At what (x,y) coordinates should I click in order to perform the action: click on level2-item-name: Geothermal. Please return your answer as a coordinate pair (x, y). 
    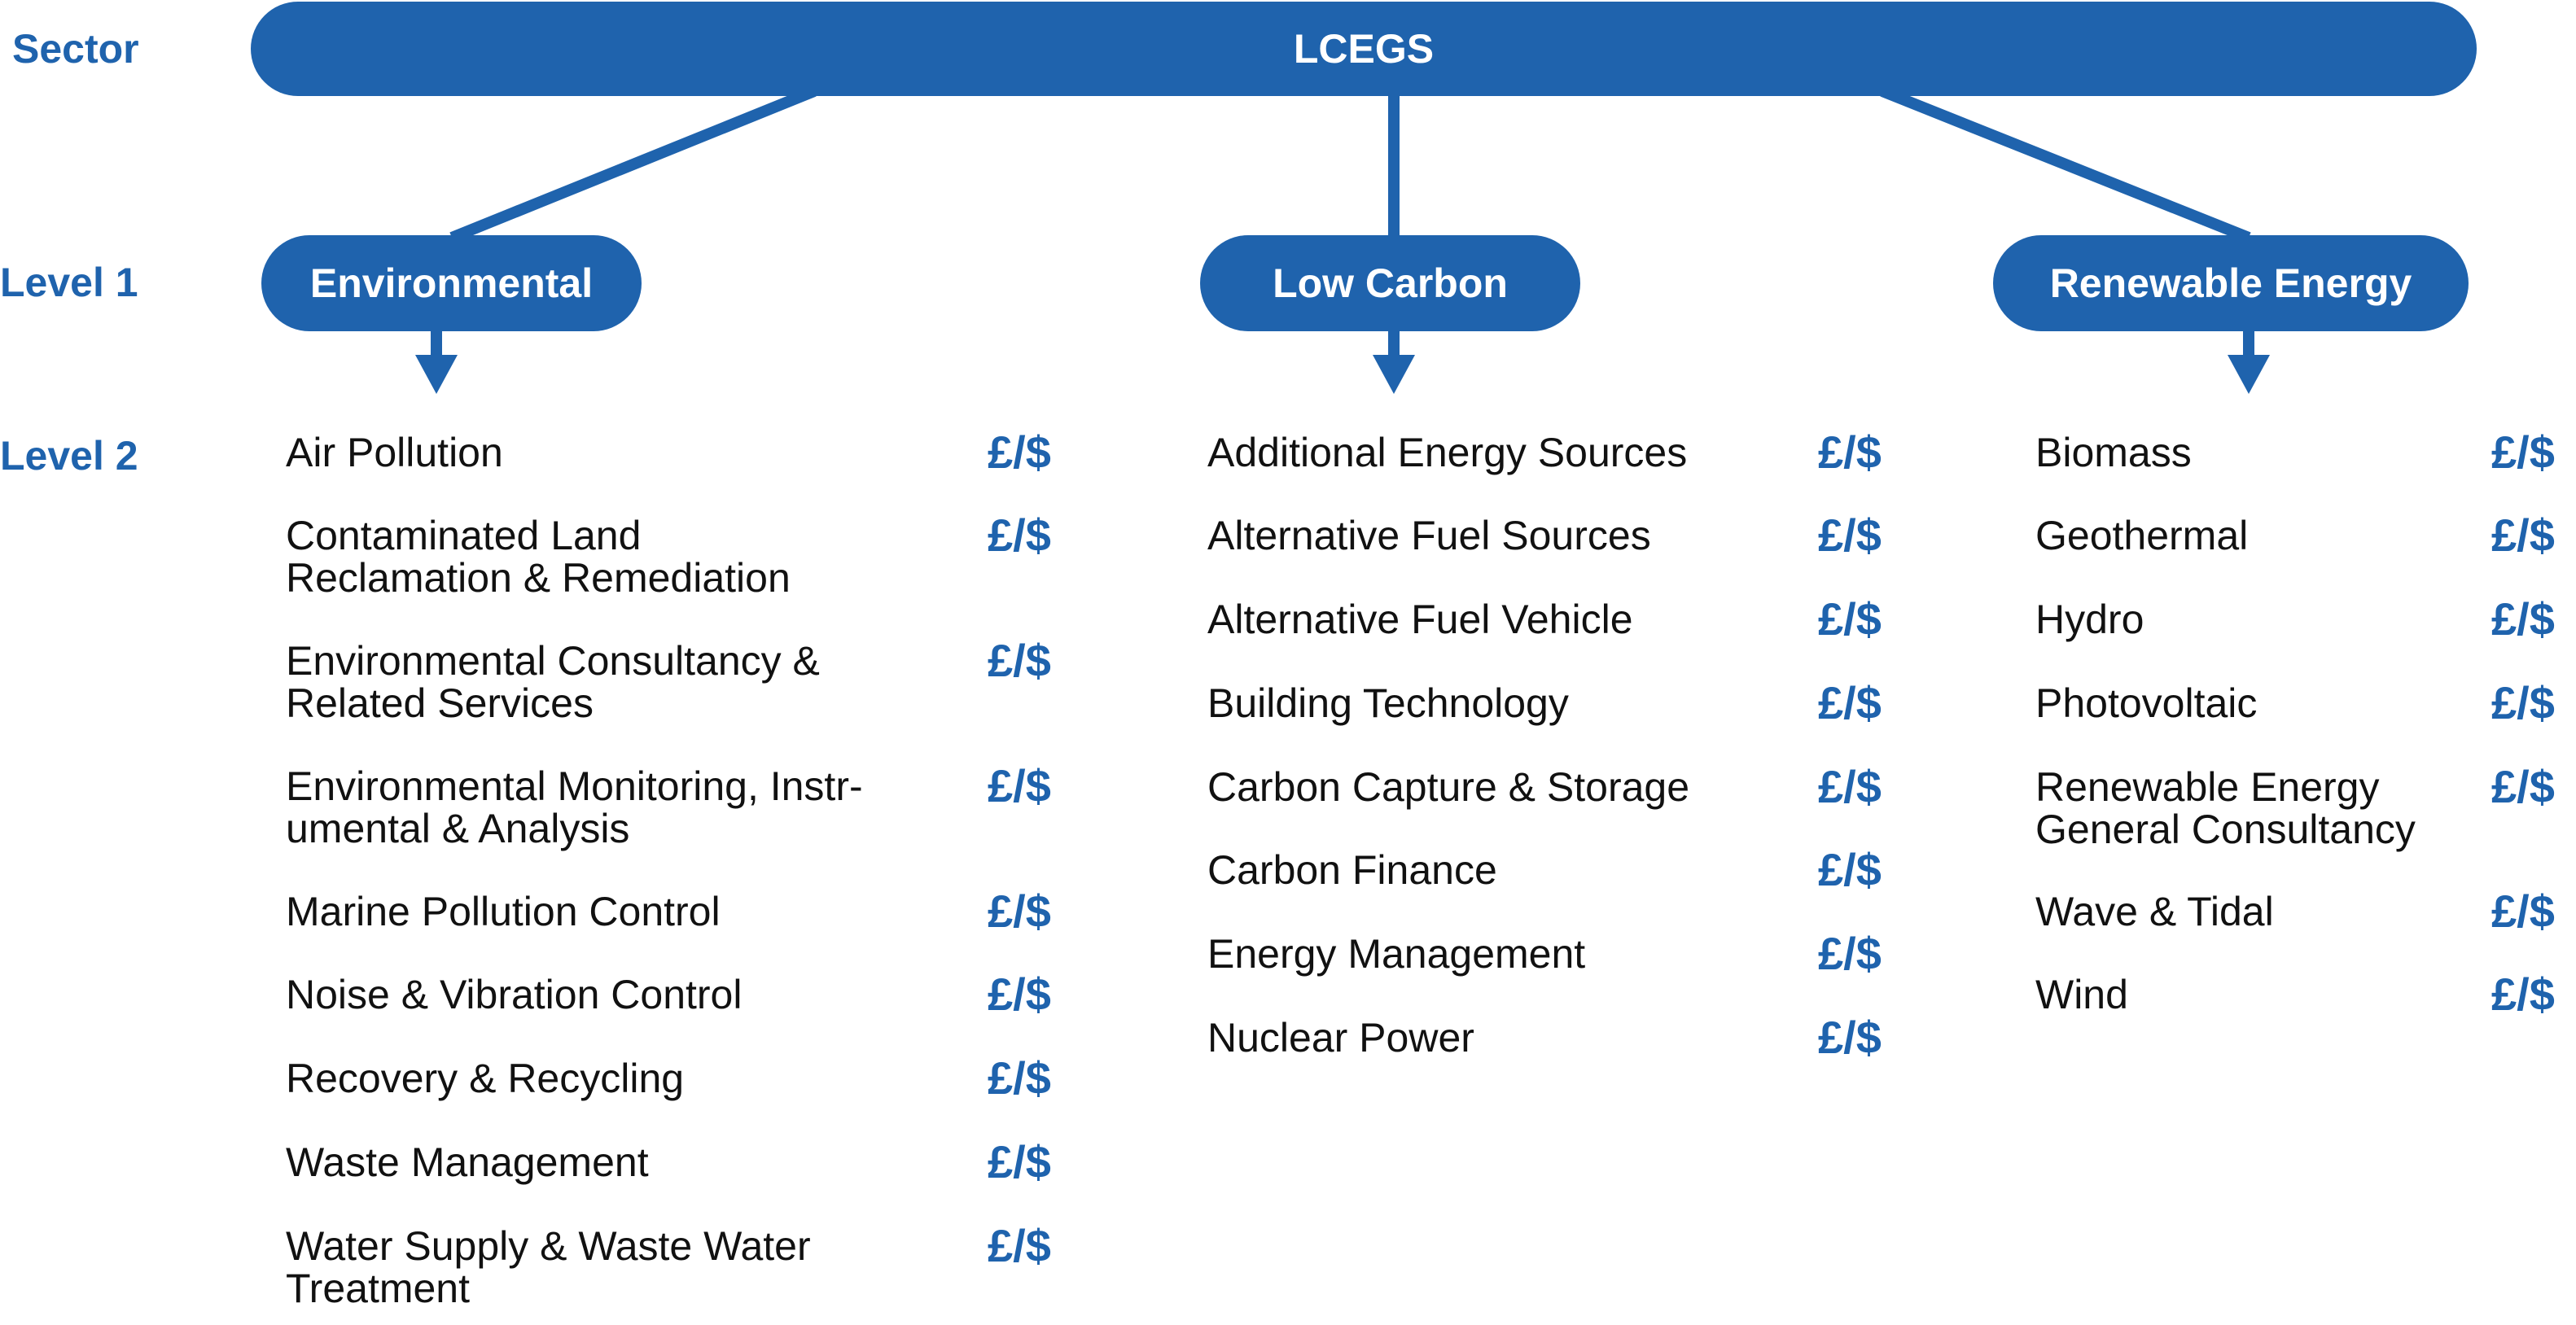
    Looking at the image, I should click on (2141, 535).